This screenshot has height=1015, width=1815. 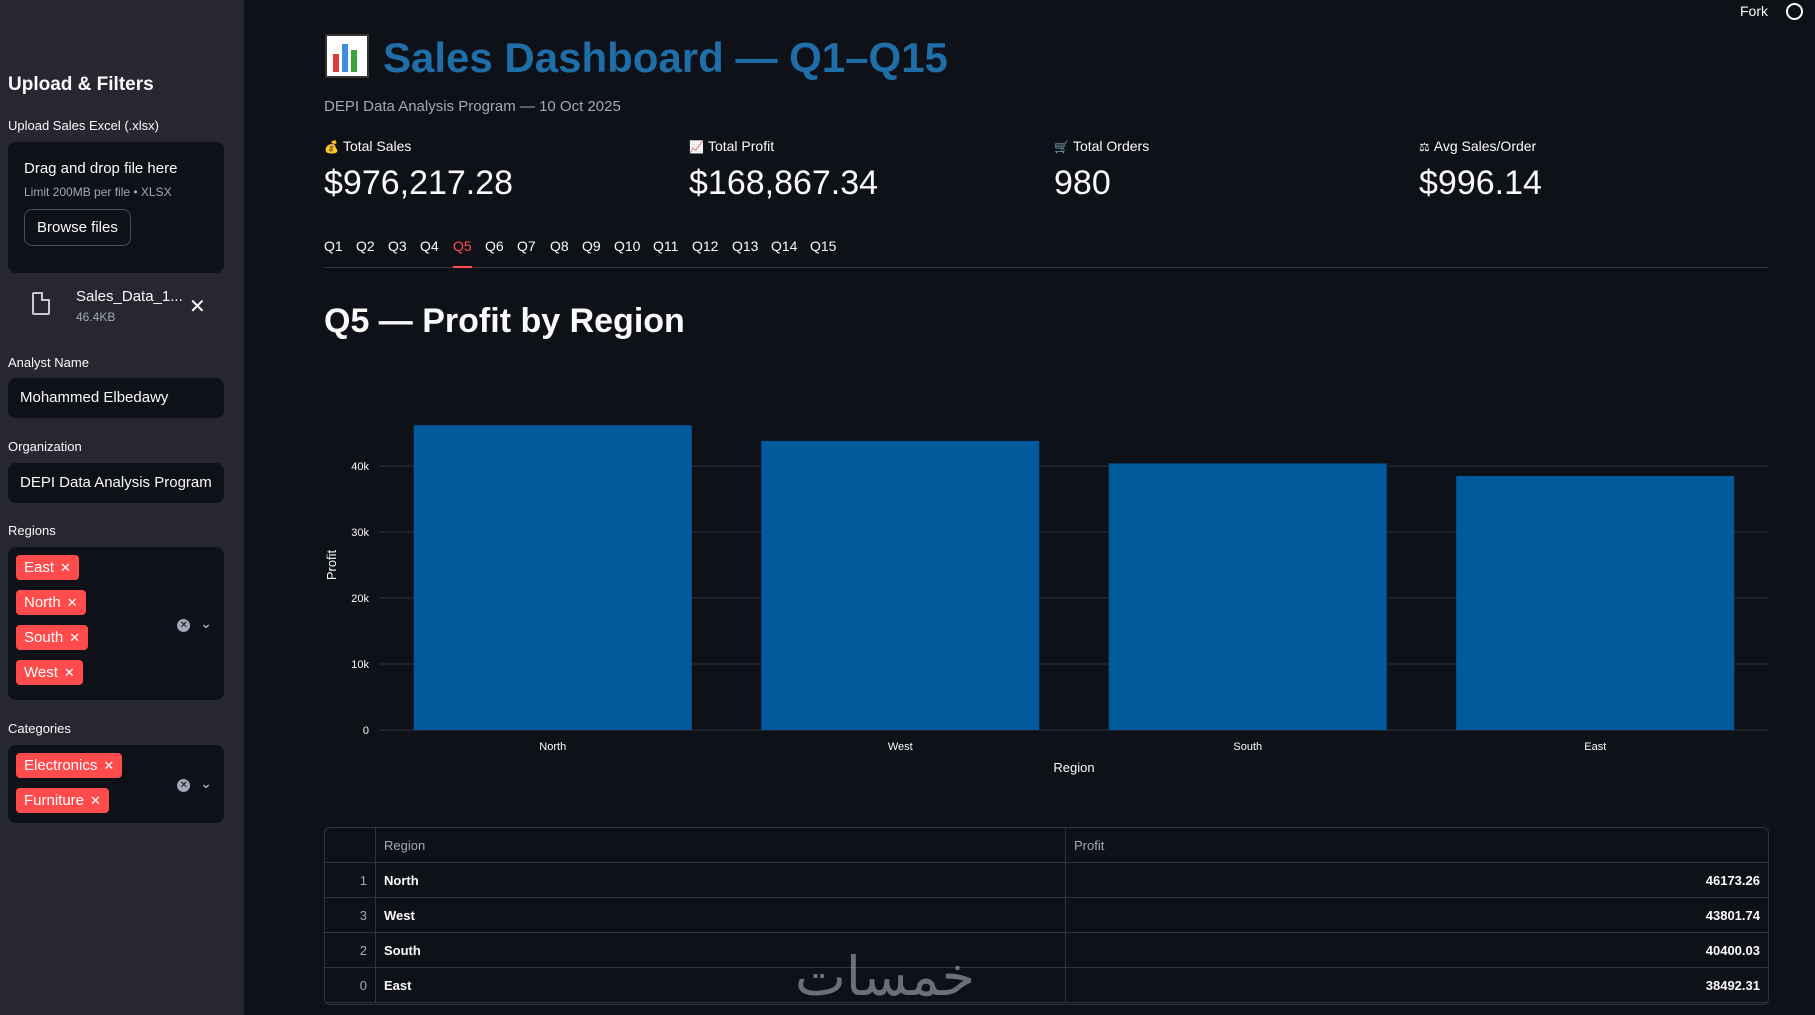 What do you see at coordinates (41, 303) in the screenshot?
I see `file-icon` at bounding box center [41, 303].